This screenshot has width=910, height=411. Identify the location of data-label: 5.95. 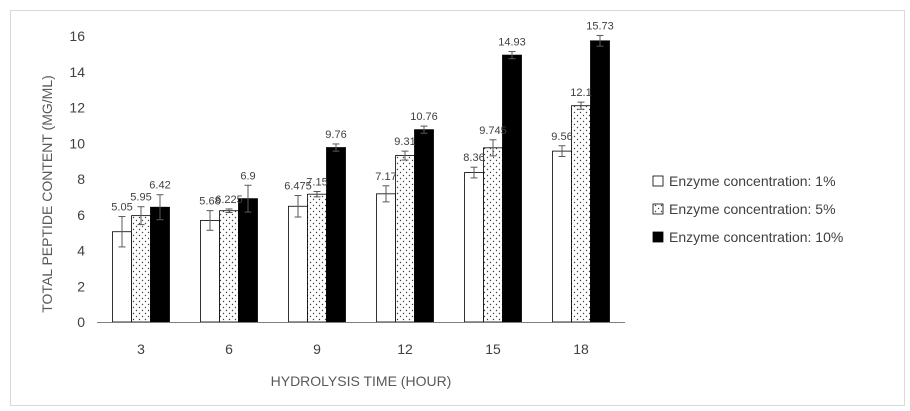
(140, 198).